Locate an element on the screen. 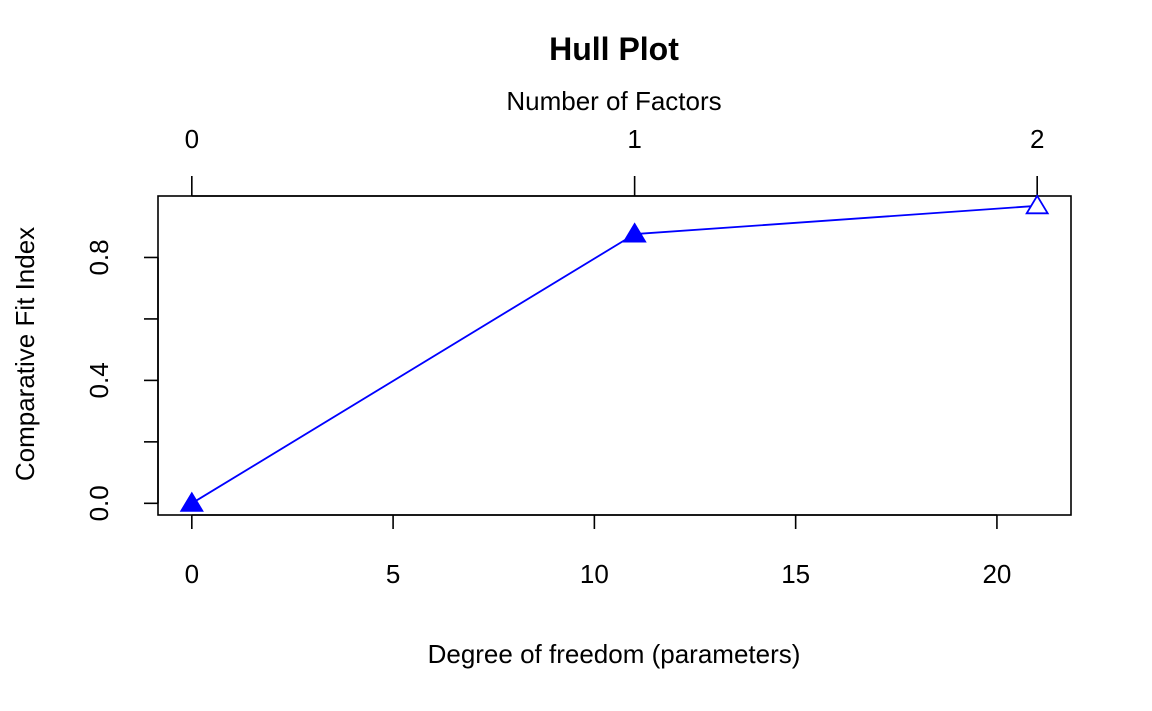 The width and height of the screenshot is (1152, 711). y-tick-label: 0.0 is located at coordinates (99, 503).